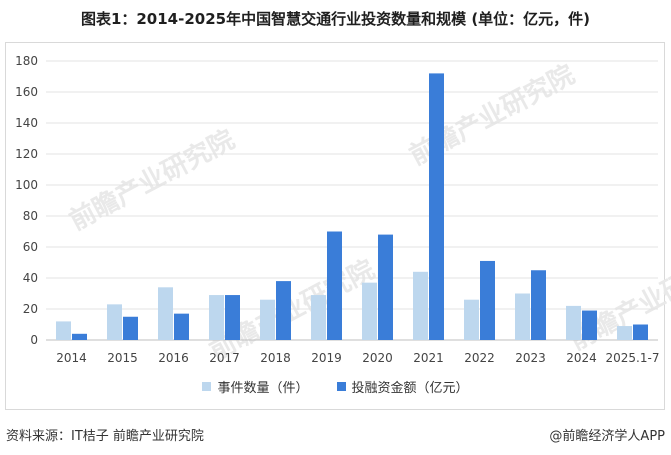  What do you see at coordinates (275, 358) in the screenshot?
I see `x-tick-label: 2018` at bounding box center [275, 358].